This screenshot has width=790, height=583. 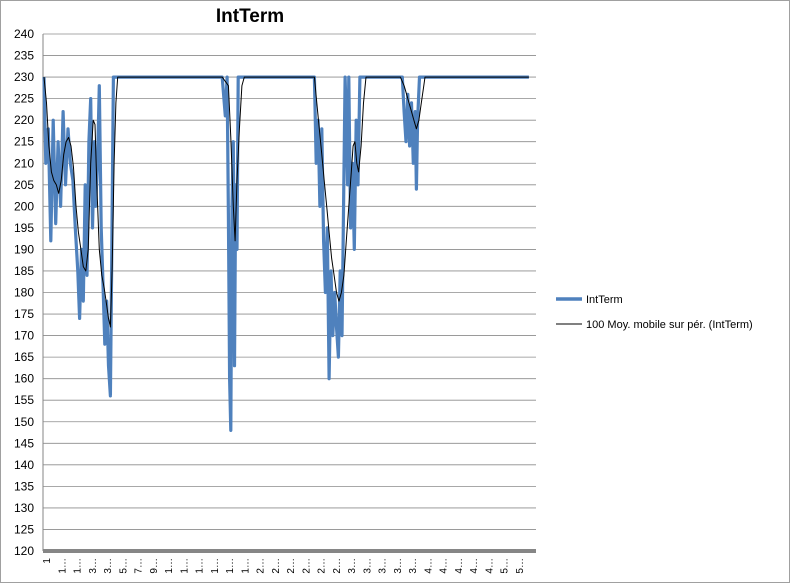 I want to click on y-tick-label: 205, so click(x=24, y=185).